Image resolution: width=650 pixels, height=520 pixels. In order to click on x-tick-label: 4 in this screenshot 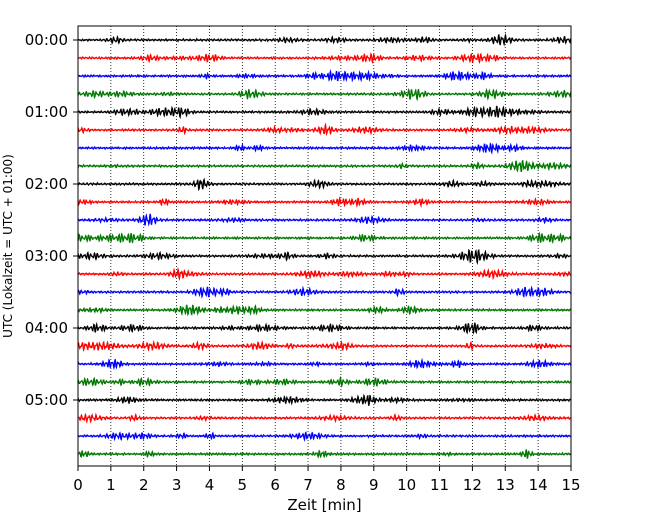, I will do `click(210, 485)`.